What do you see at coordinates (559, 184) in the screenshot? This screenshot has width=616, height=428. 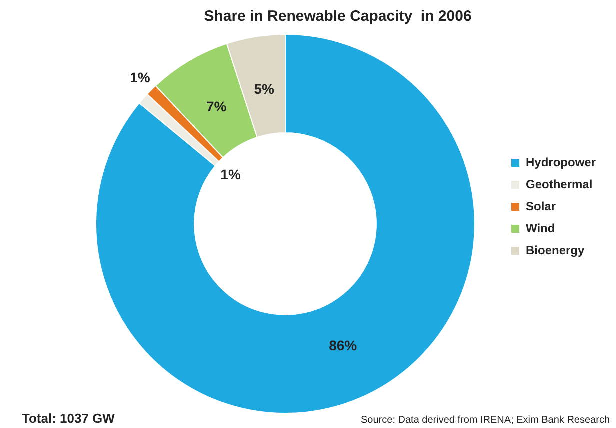 I see `legend-label: Geothermal` at bounding box center [559, 184].